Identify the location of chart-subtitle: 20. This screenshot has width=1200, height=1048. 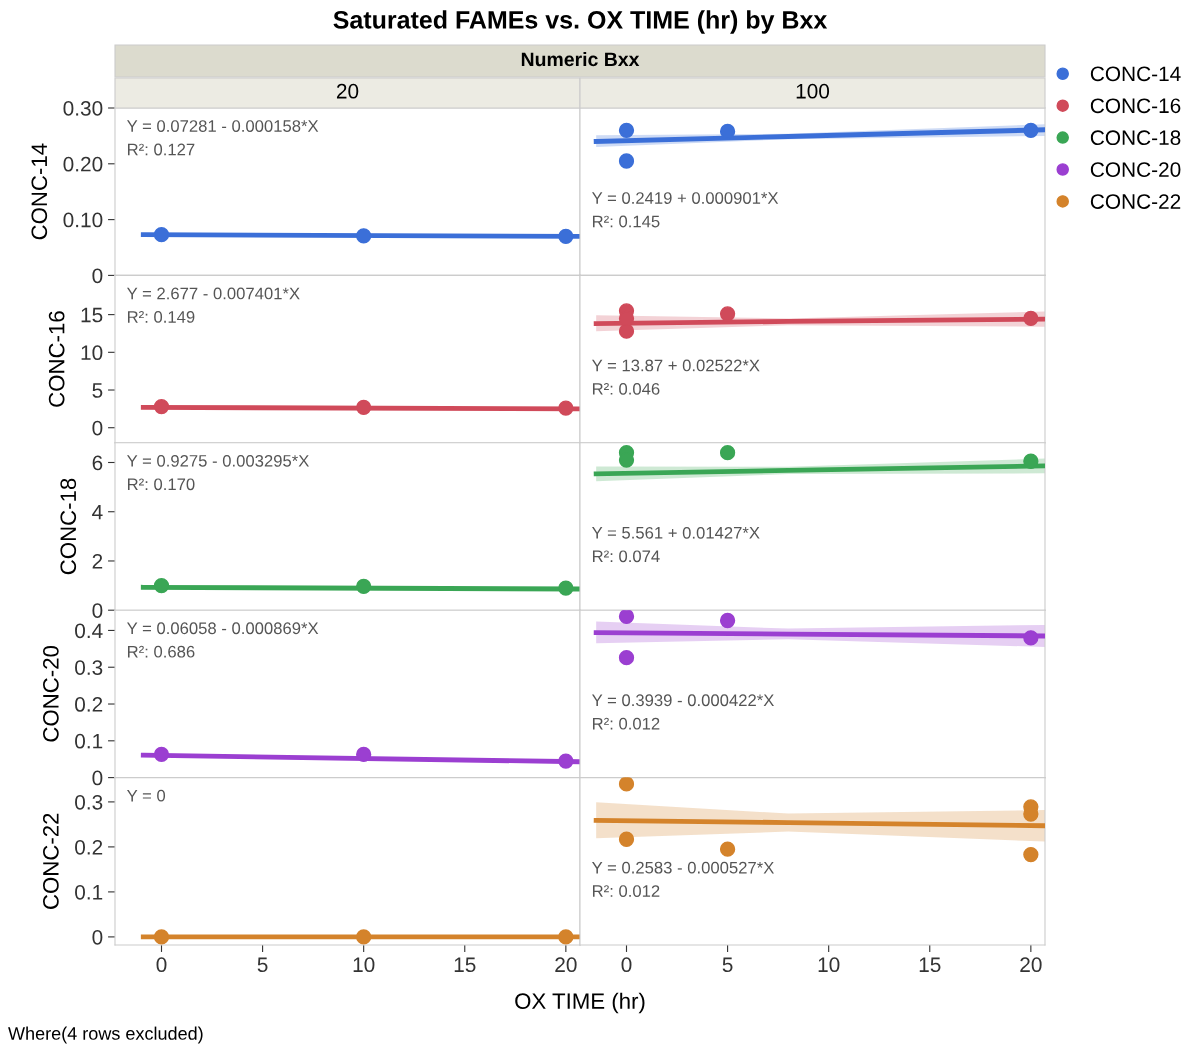
(347, 91).